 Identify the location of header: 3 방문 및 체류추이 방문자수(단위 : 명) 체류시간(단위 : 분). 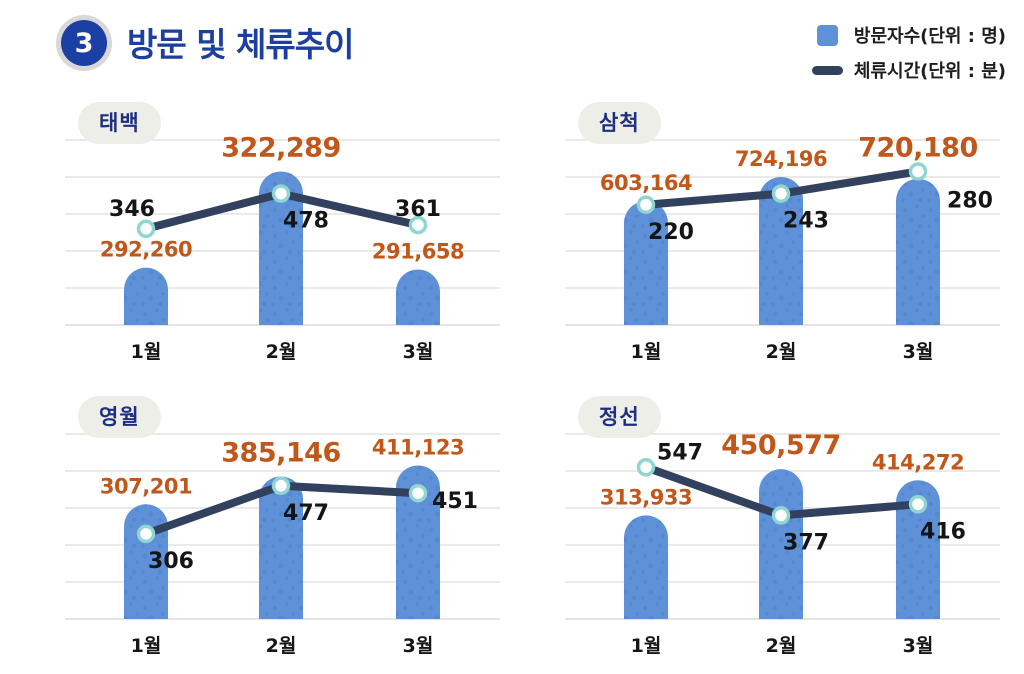
(512, 48).